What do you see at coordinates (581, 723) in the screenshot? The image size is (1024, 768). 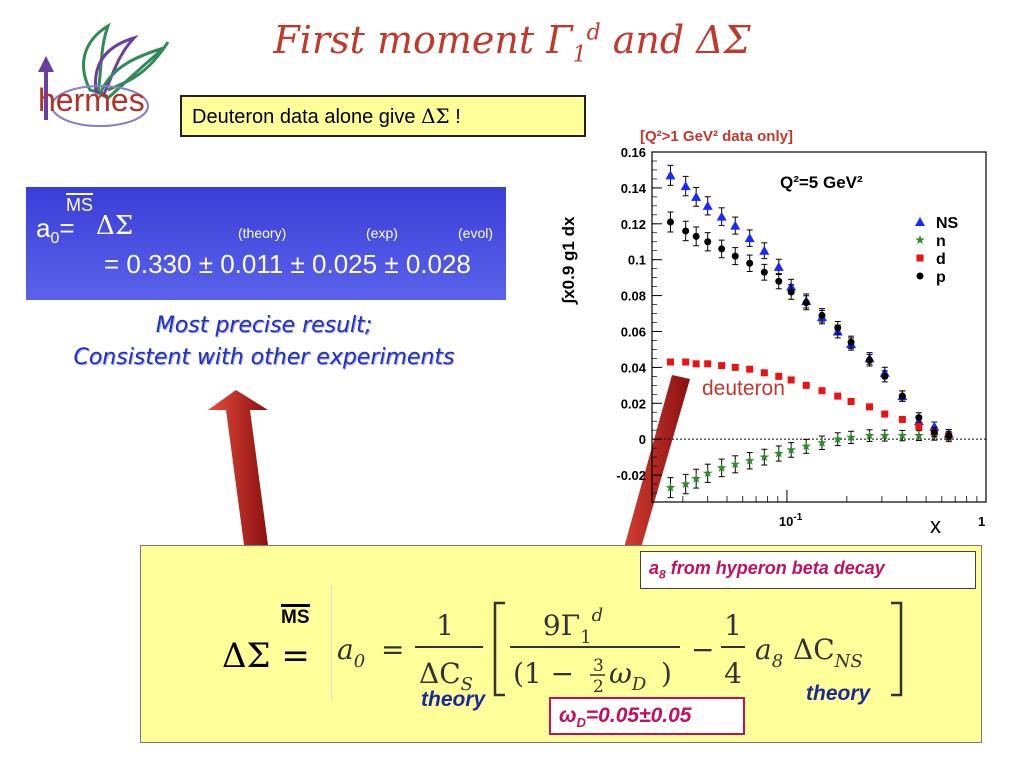 I see `omega-note-sub: D` at bounding box center [581, 723].